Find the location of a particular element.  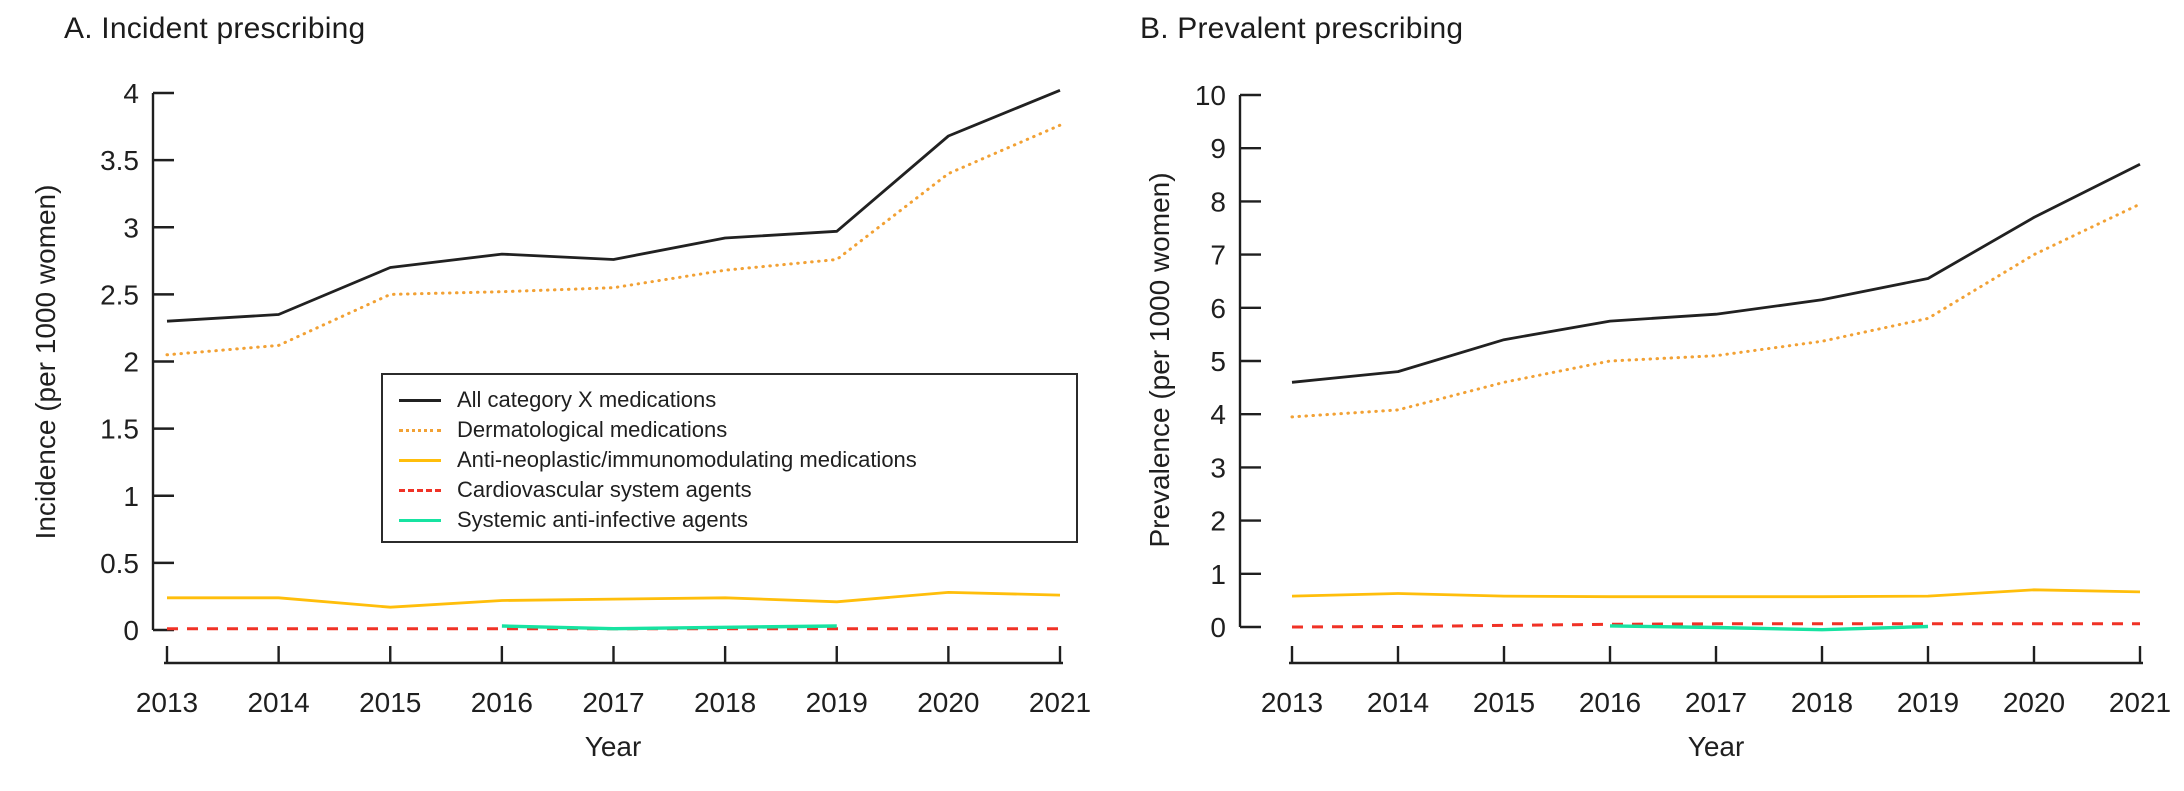

legend-line-sample-anti-neoplastic-immunomodulating-medications is located at coordinates (420, 460).